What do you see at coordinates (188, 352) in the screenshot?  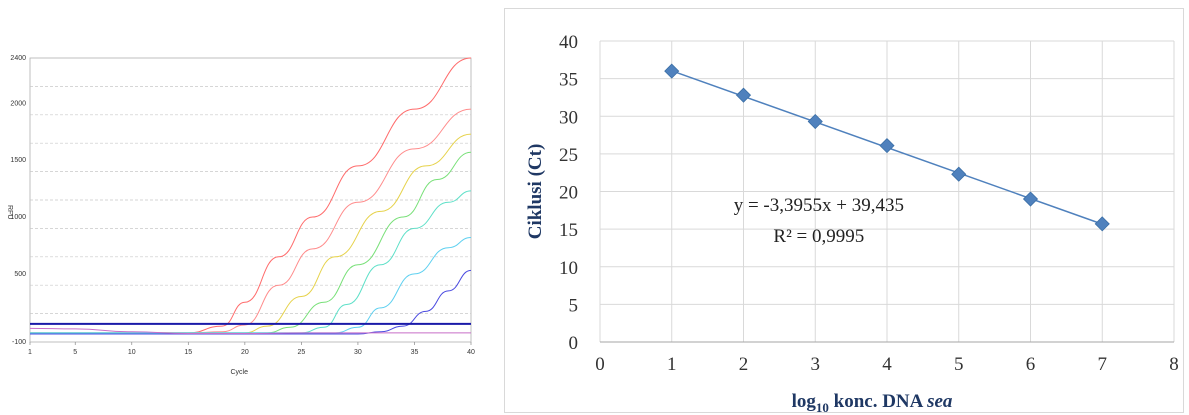 I see `x-tick-label: 15` at bounding box center [188, 352].